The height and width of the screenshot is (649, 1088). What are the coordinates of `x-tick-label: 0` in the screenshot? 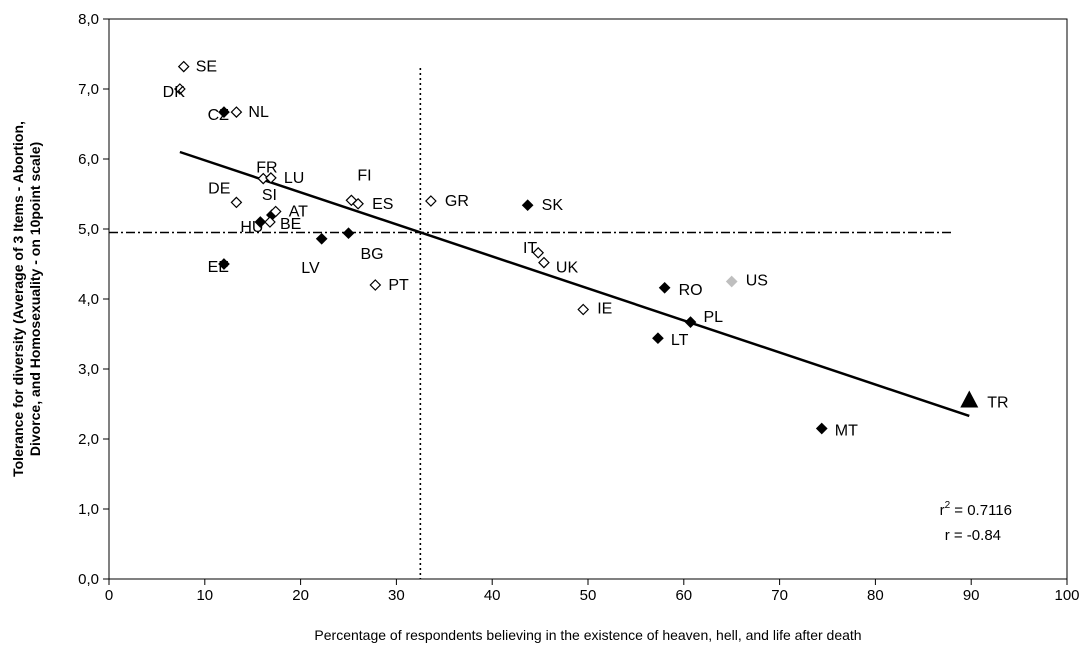 It's located at (109, 595).